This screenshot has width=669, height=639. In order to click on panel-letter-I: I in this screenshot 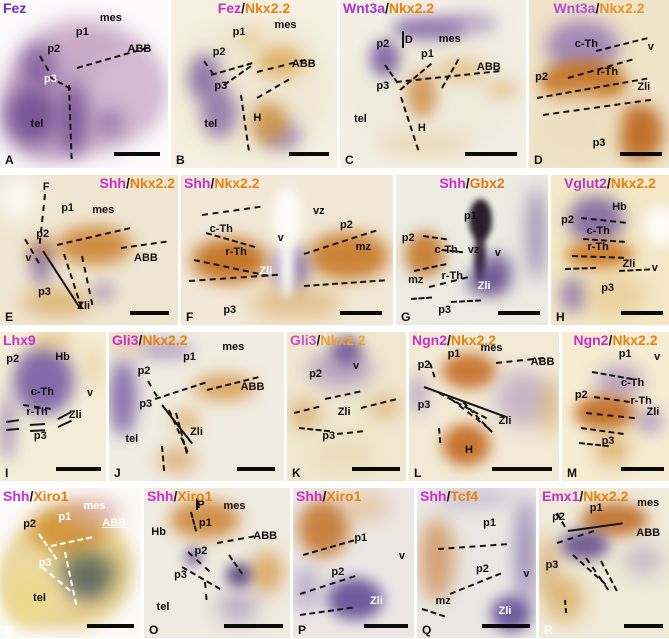, I will do `click(7, 473)`.